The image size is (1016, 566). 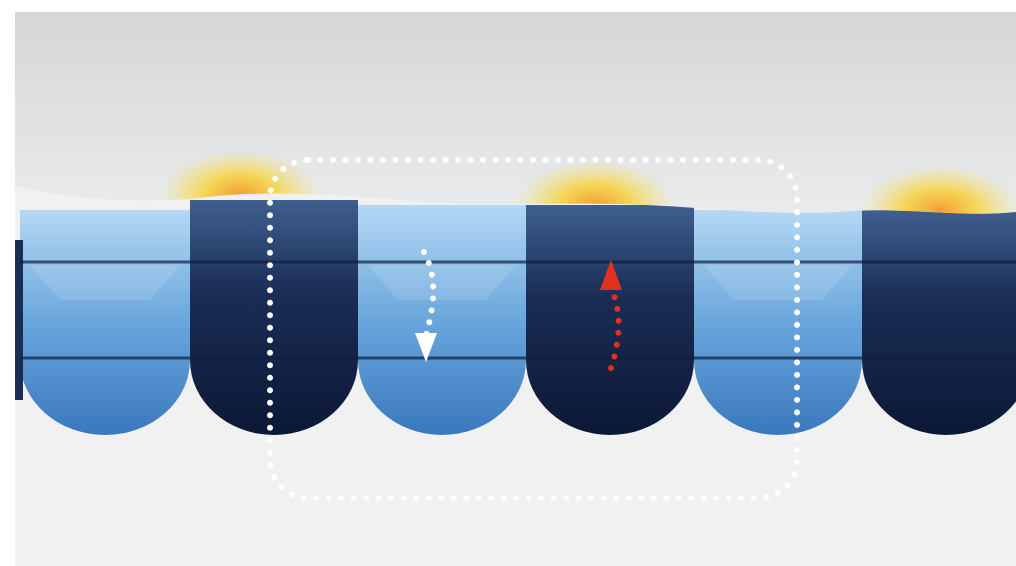 I want to click on arrow-up, so click(x=611, y=315).